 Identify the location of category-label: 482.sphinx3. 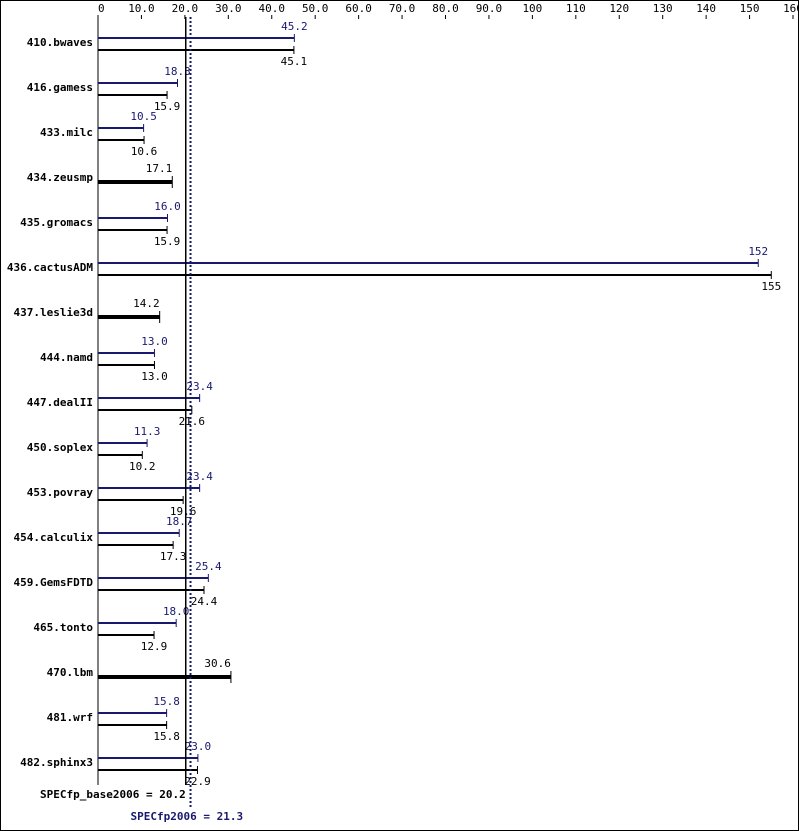
(56, 762).